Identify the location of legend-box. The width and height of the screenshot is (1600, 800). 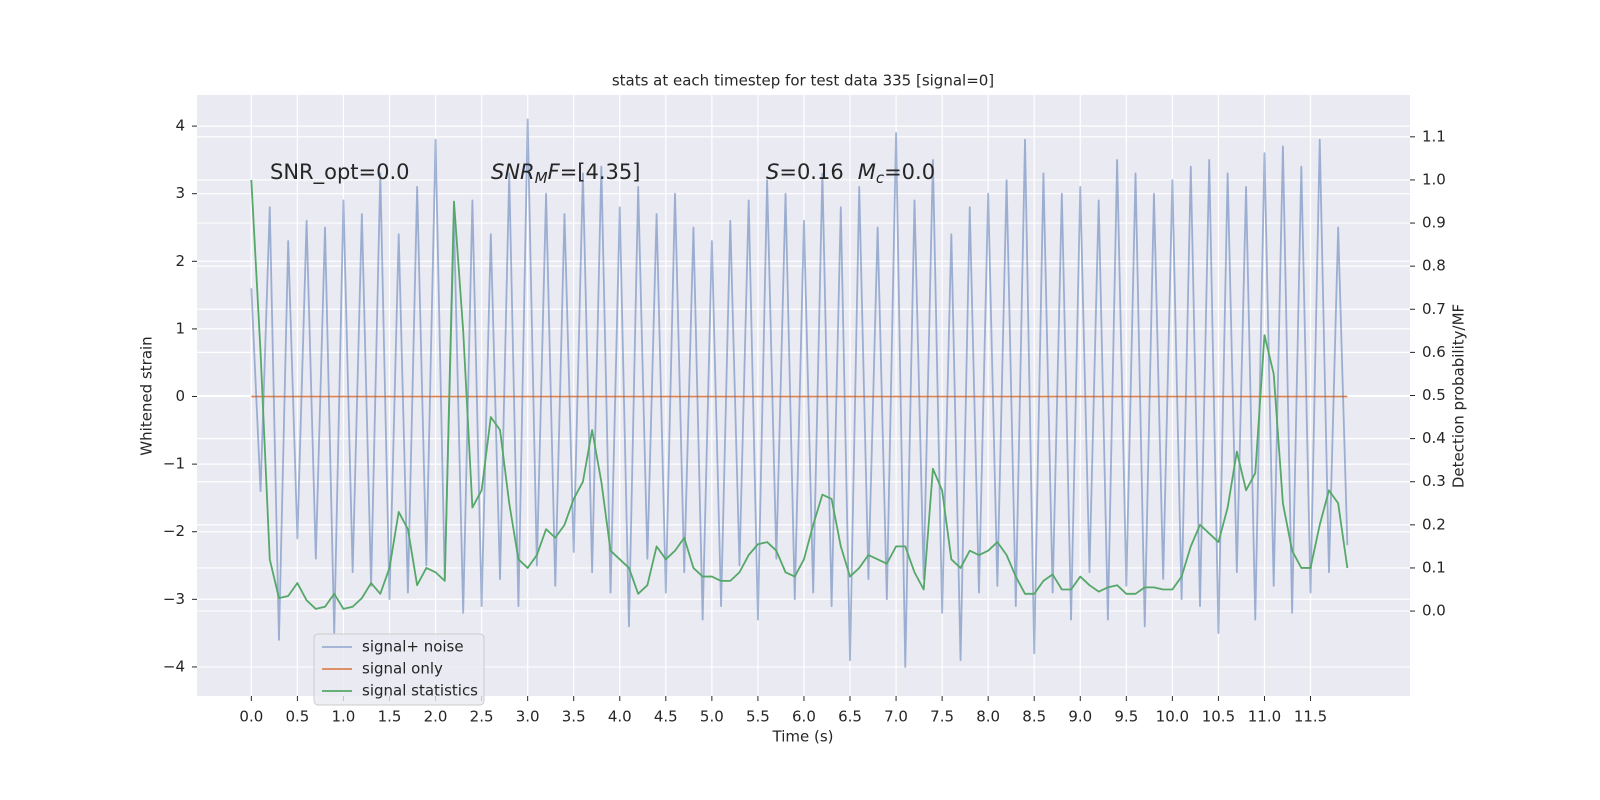
(399, 669).